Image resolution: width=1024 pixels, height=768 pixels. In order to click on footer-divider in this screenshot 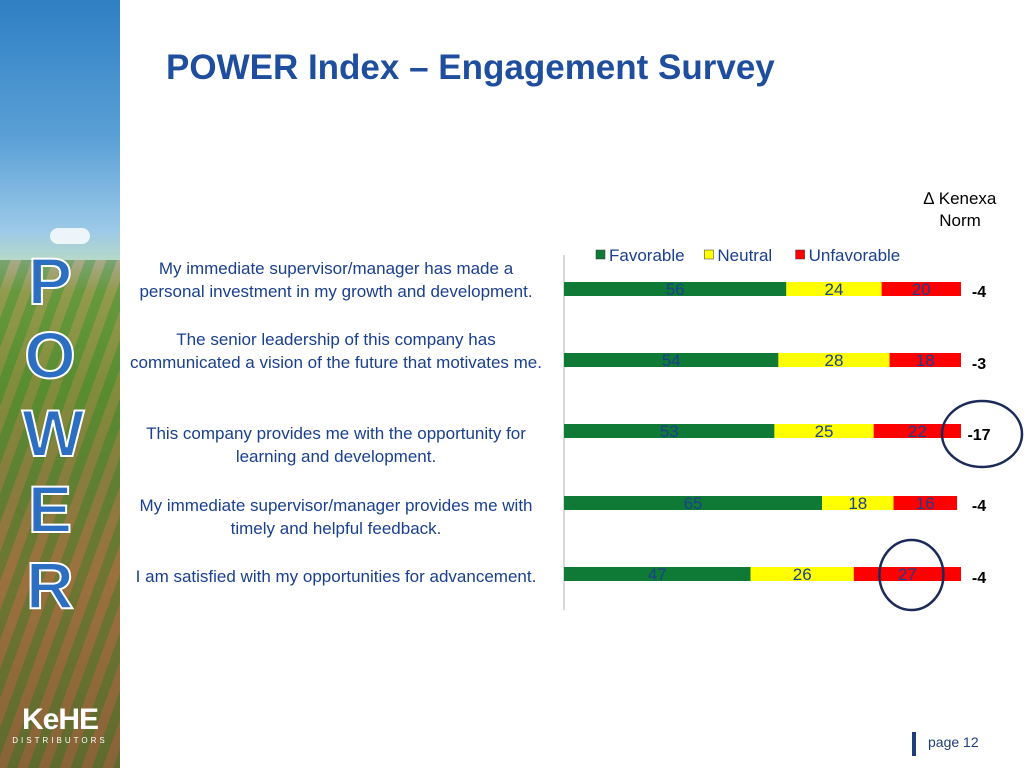, I will do `click(914, 744)`.